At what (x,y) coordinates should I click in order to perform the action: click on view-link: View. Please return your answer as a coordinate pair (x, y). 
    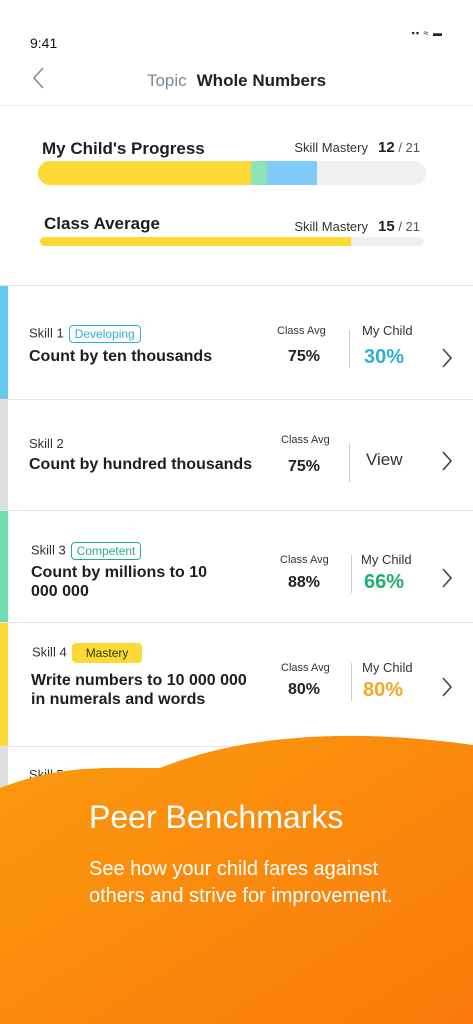
    Looking at the image, I should click on (384, 459).